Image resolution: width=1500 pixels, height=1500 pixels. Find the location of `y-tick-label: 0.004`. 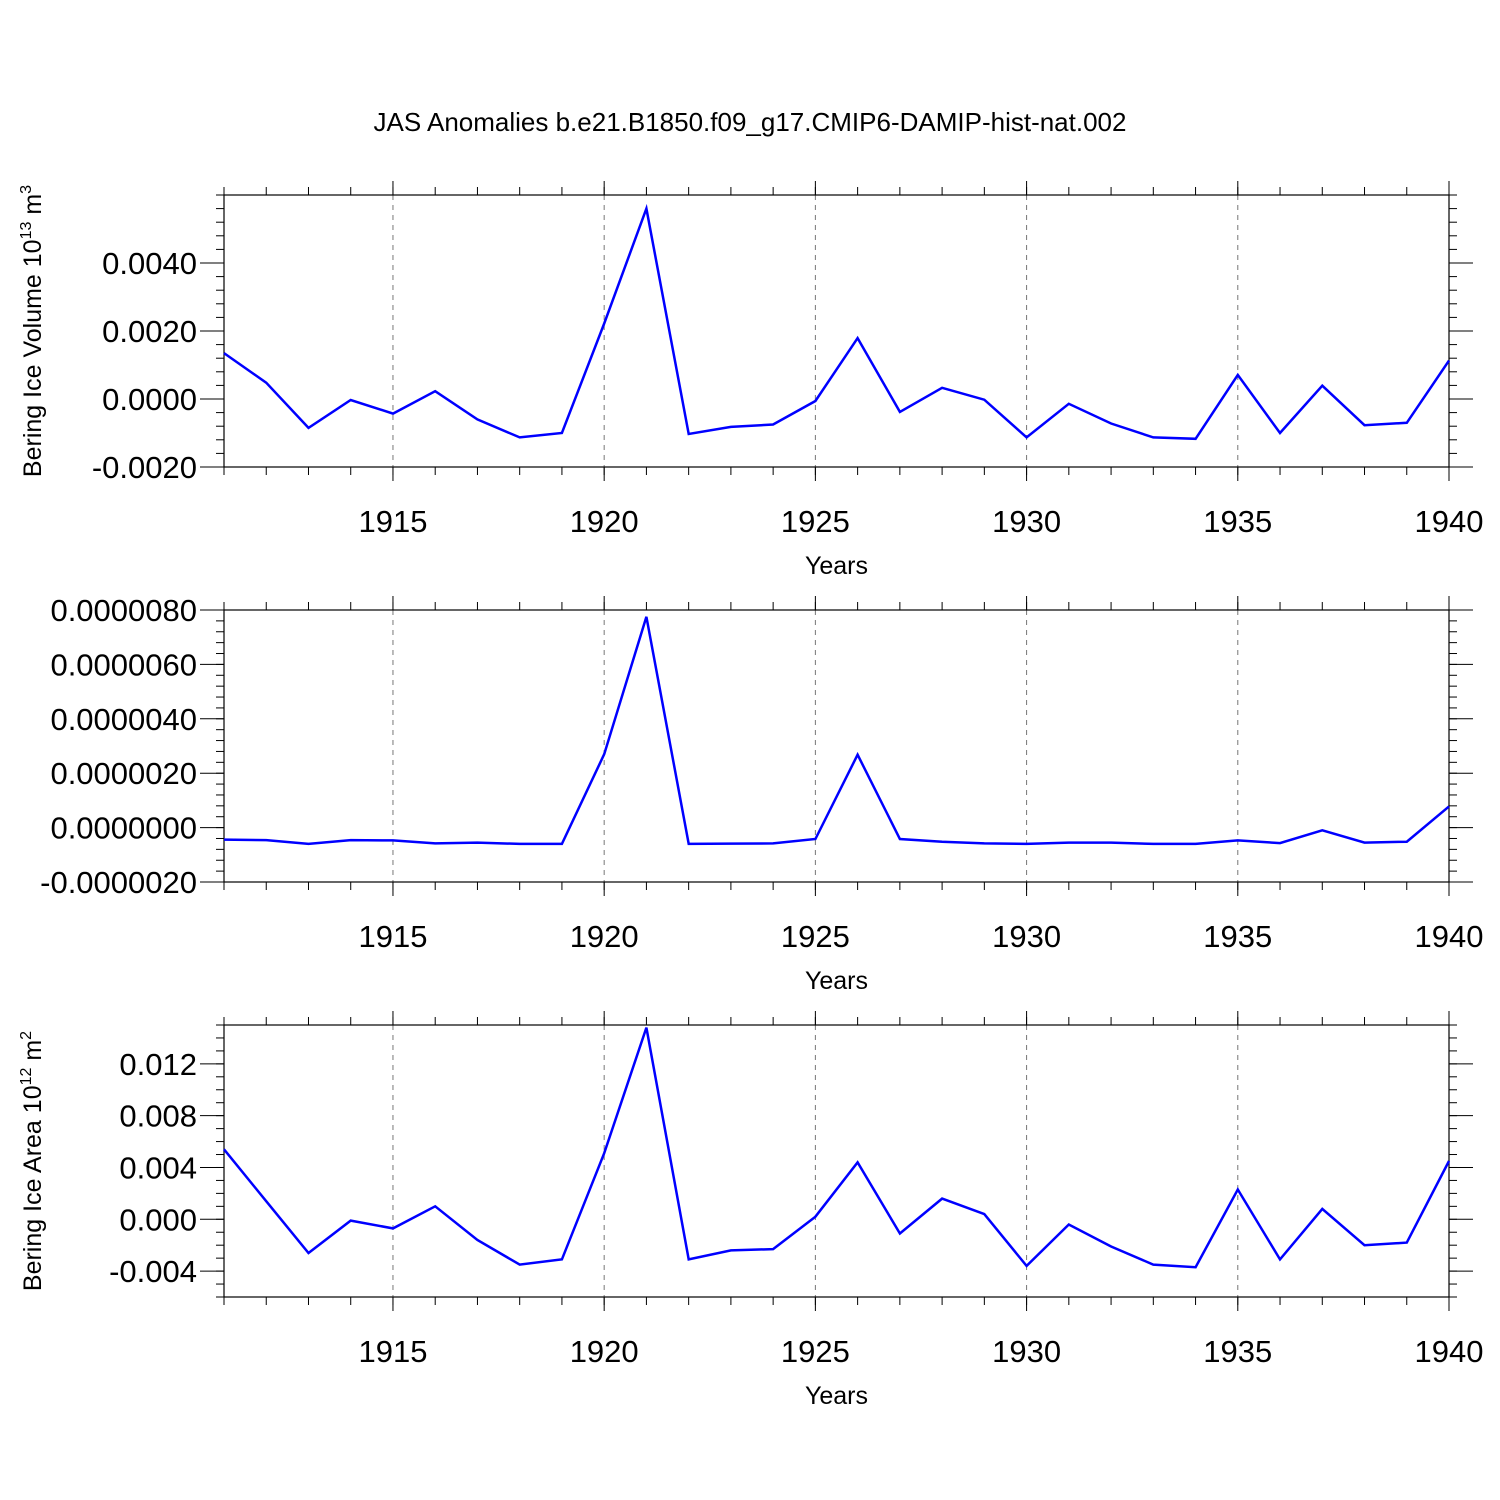

y-tick-label: 0.004 is located at coordinates (158, 1167).